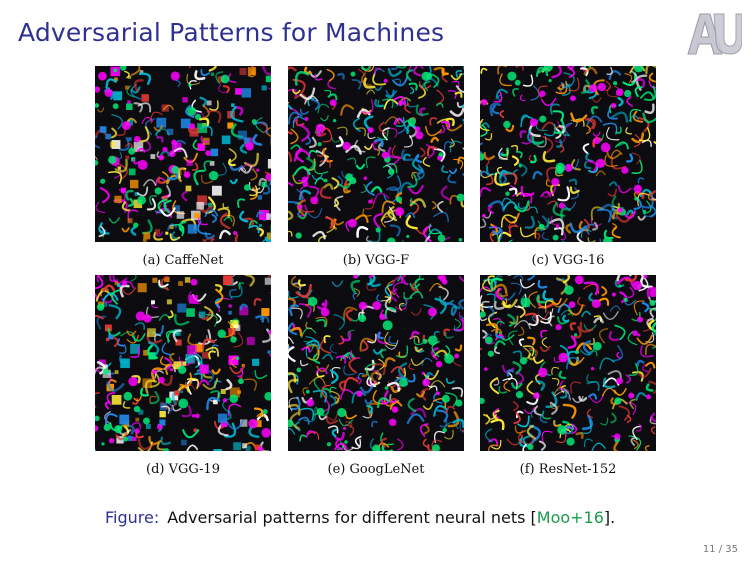 Image resolution: width=756 pixels, height=567 pixels. I want to click on panel-googlenet: (e) GoogLeNet, so click(376, 376).